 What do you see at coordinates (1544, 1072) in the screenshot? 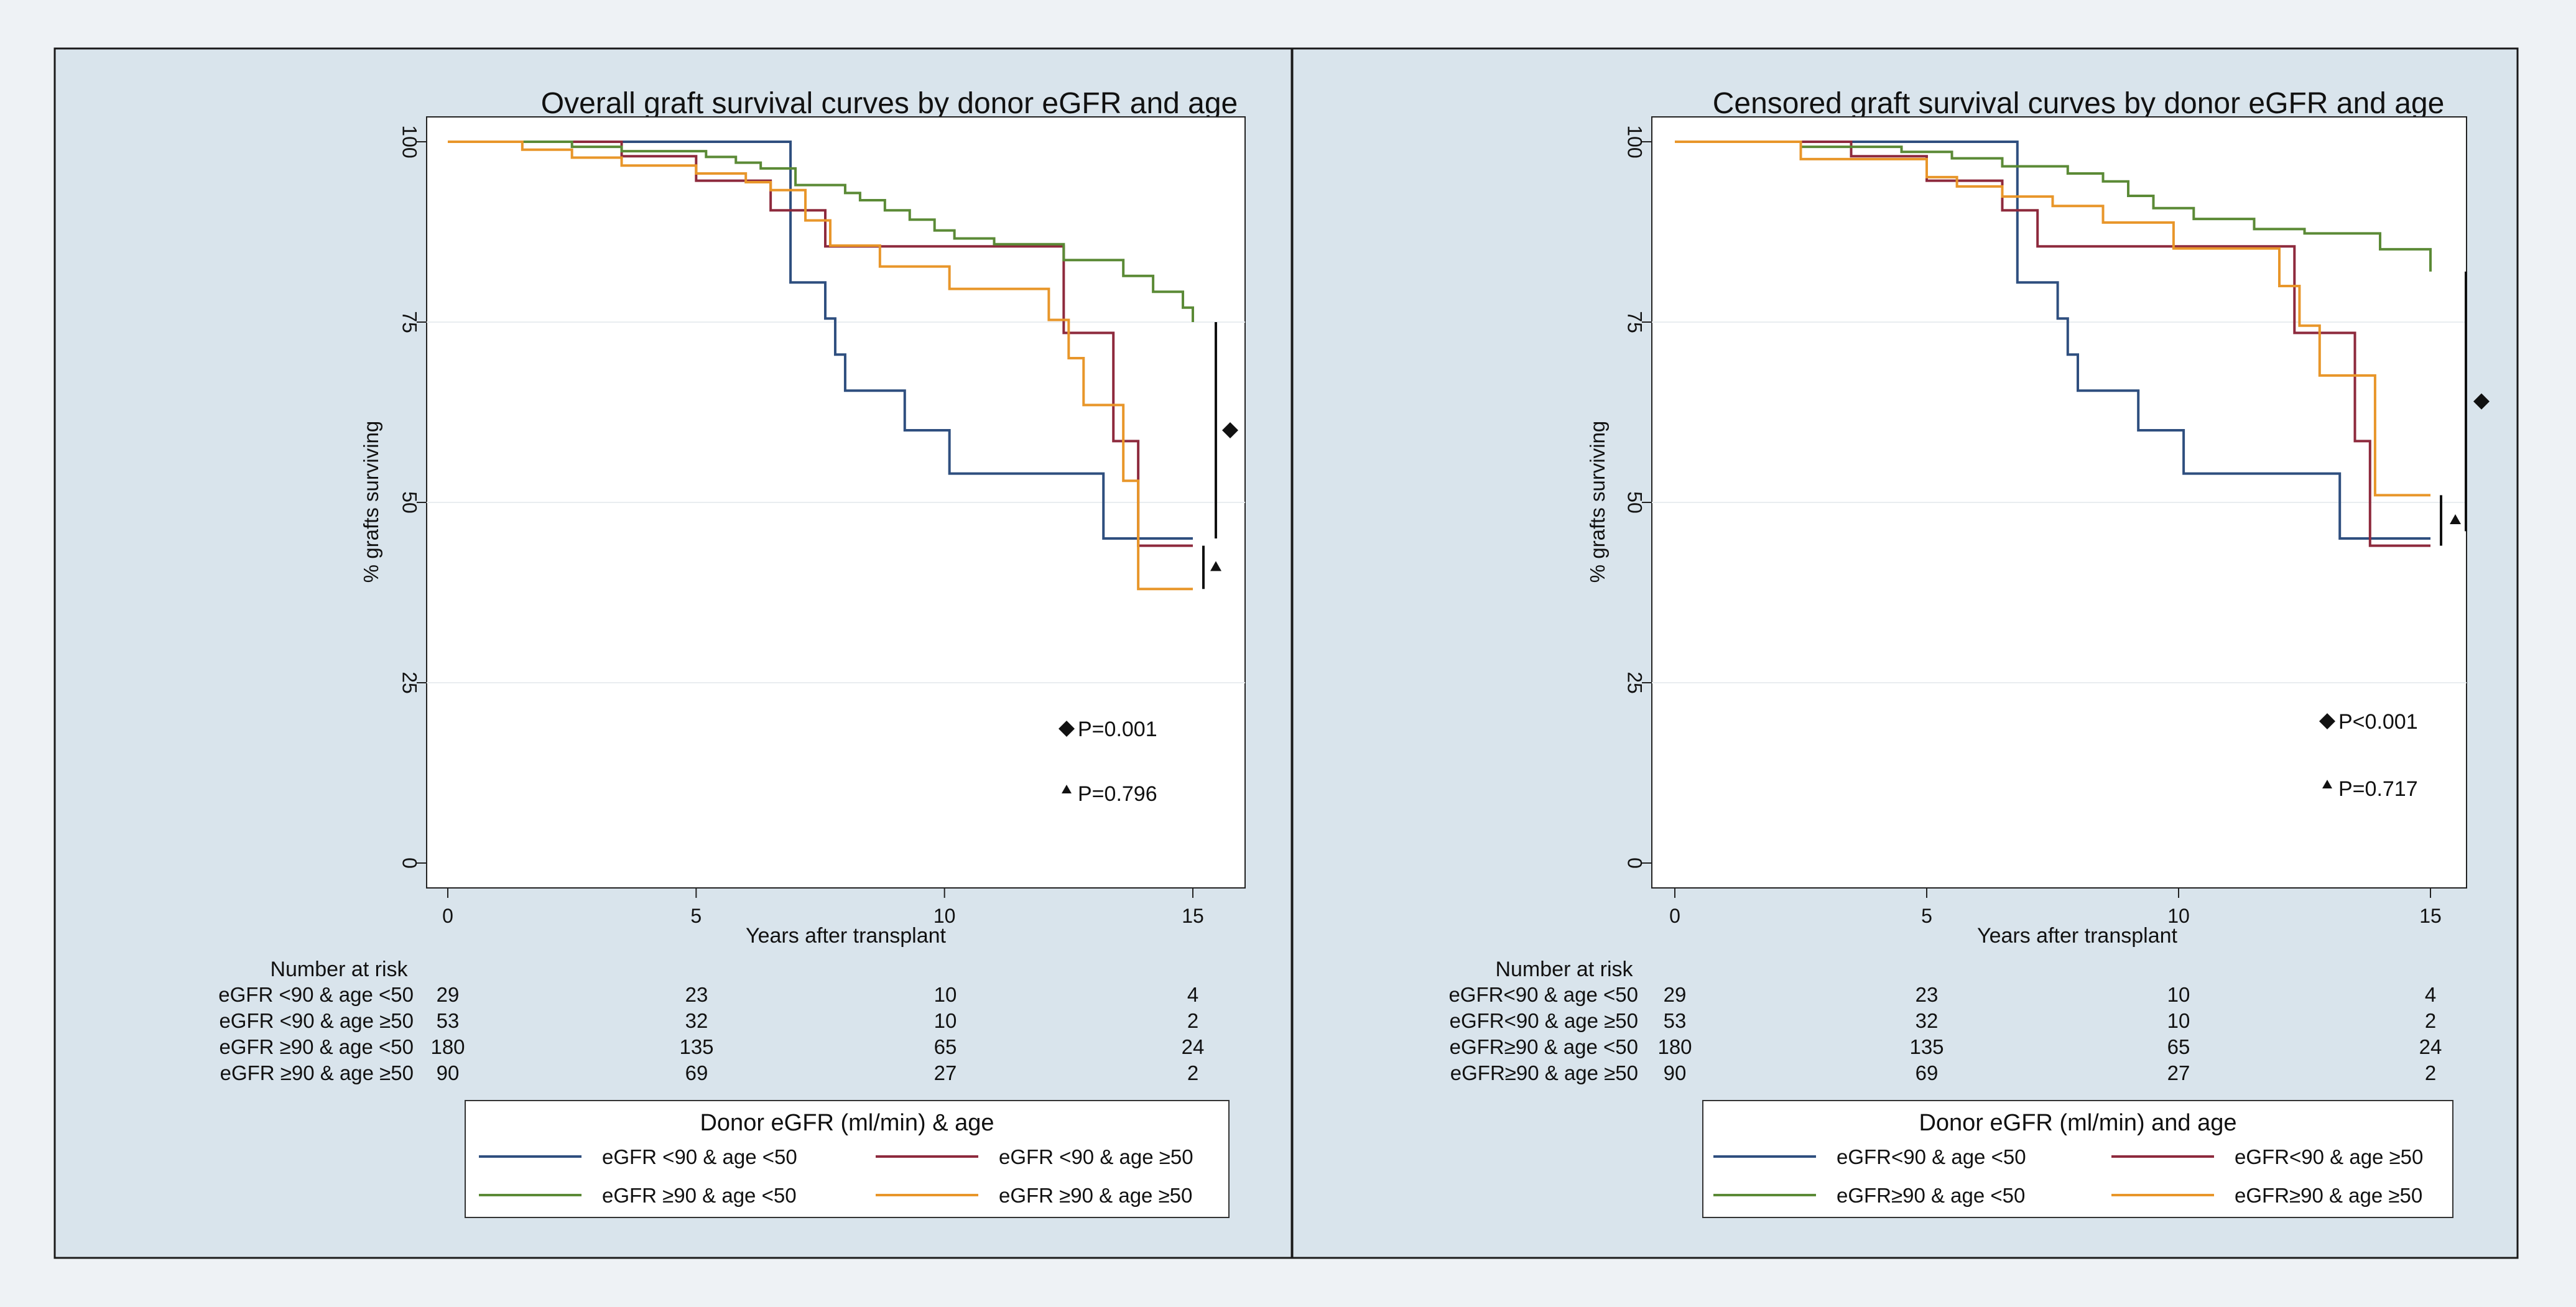
I see `risk-row-label: eGFR≥90 & age ≥50` at bounding box center [1544, 1072].